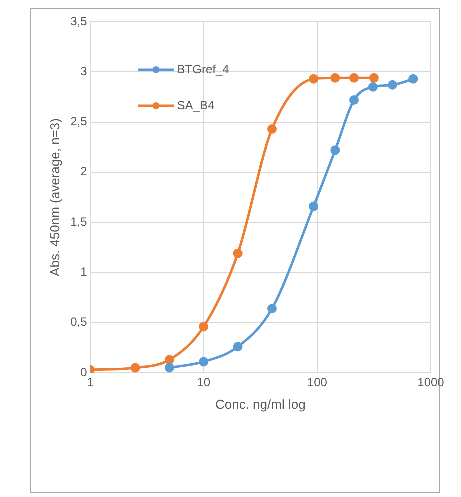 The width and height of the screenshot is (461, 497). I want to click on y-tick-label: 2, so click(84, 171).